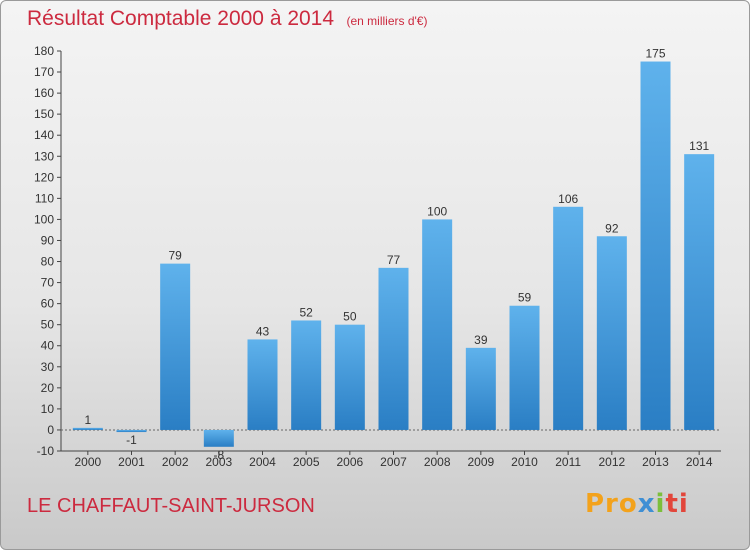 The image size is (750, 550). I want to click on y-tick-label: 130, so click(44, 156).